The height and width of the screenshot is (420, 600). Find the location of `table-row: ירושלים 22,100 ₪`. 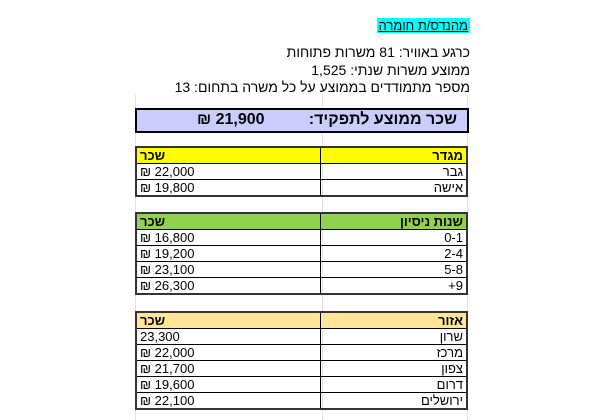

table-row: ירושלים 22,100 ₪ is located at coordinates (301, 401).